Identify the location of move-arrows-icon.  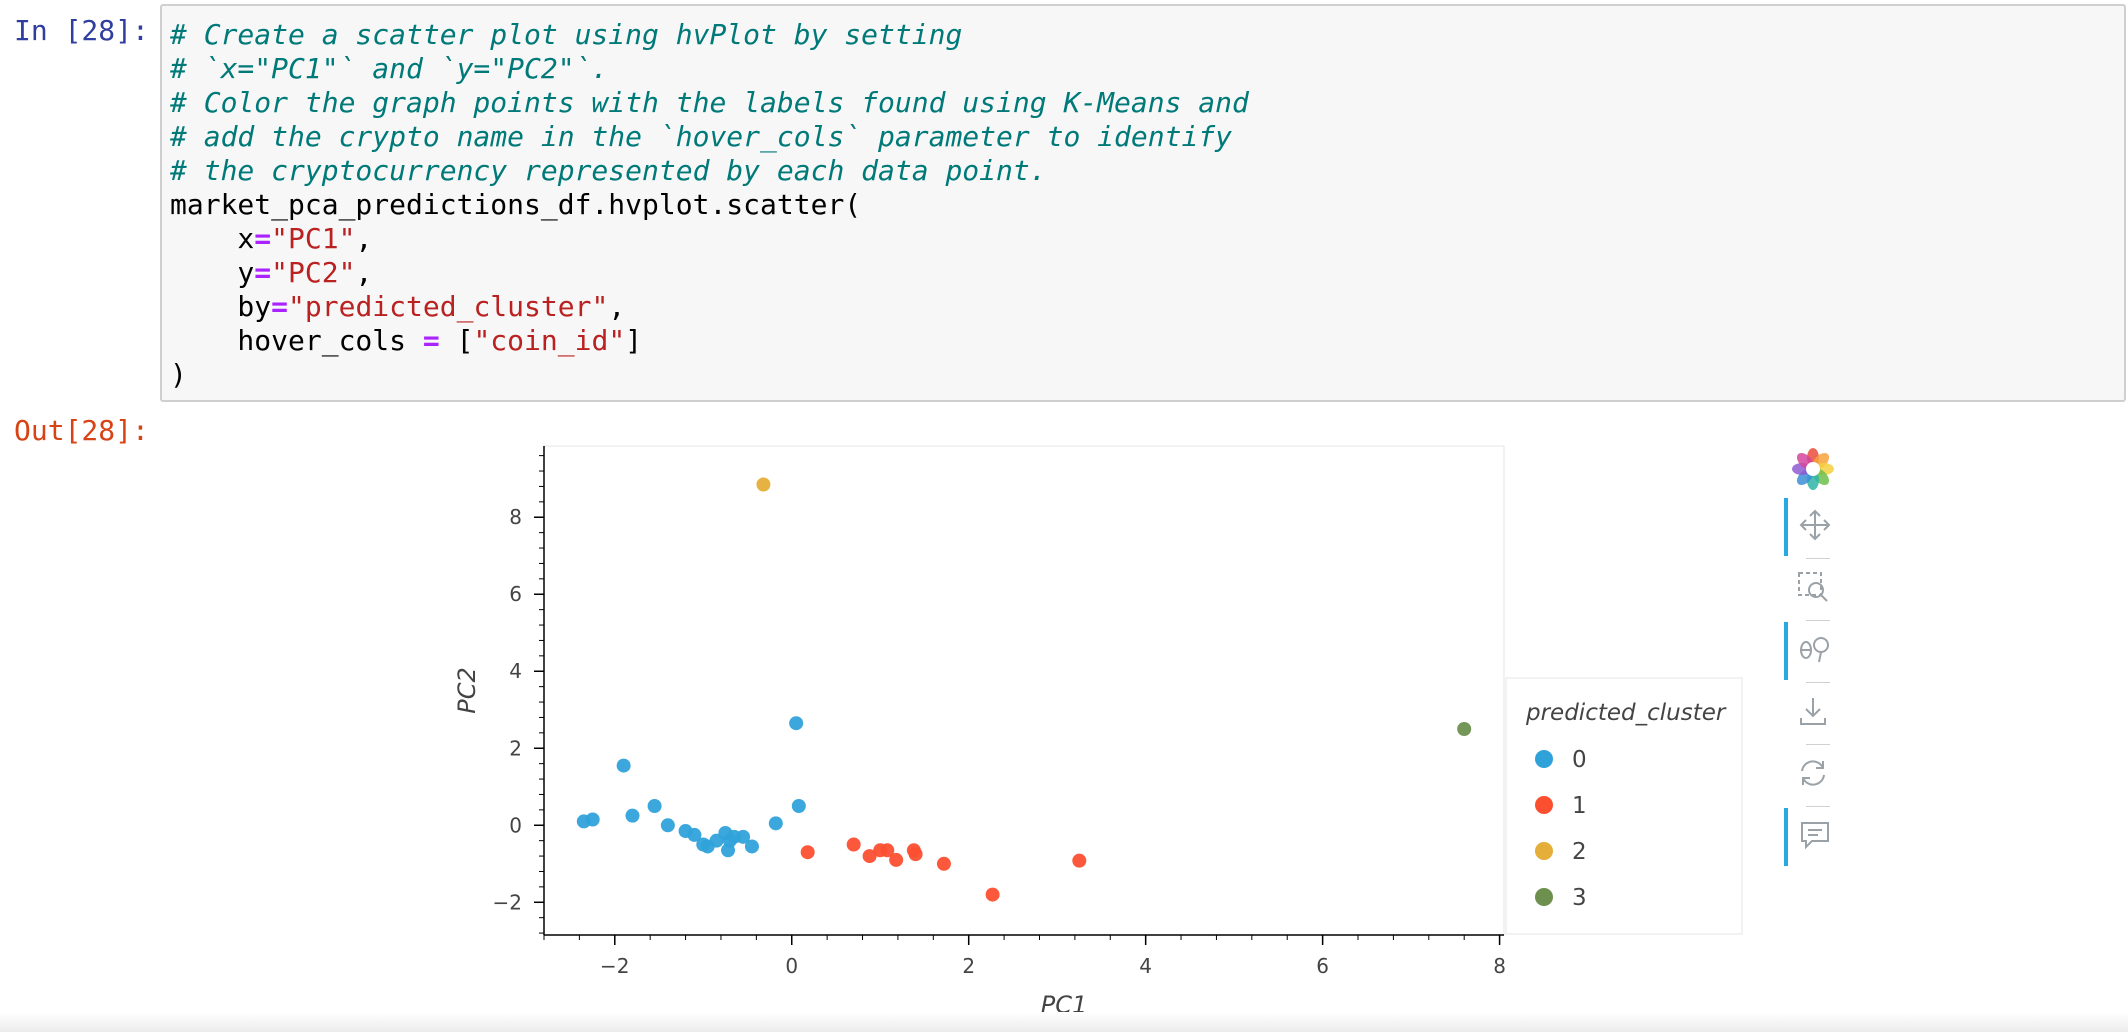
(1815, 527).